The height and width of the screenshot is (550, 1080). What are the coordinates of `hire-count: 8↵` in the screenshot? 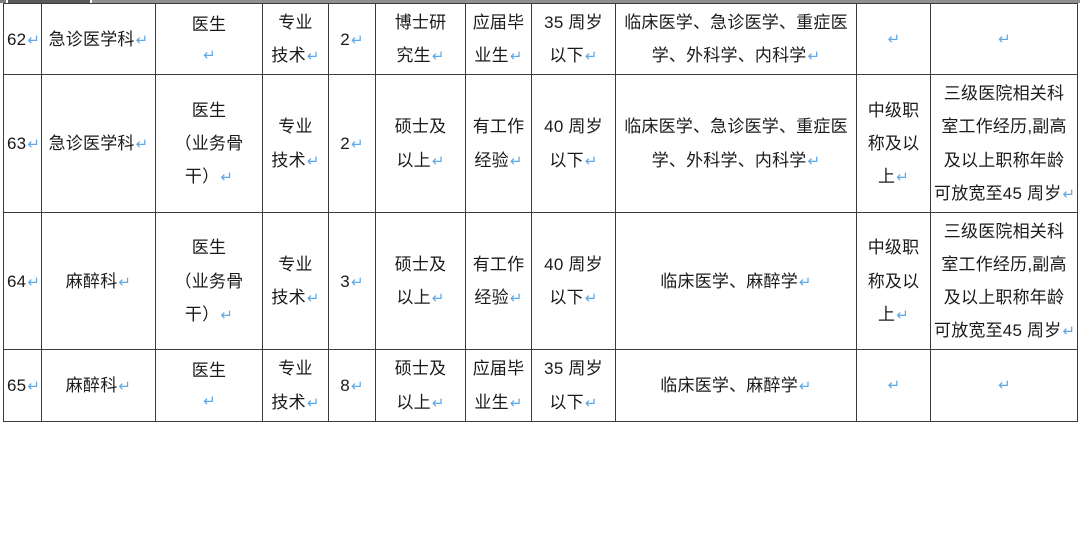 It's located at (352, 385).